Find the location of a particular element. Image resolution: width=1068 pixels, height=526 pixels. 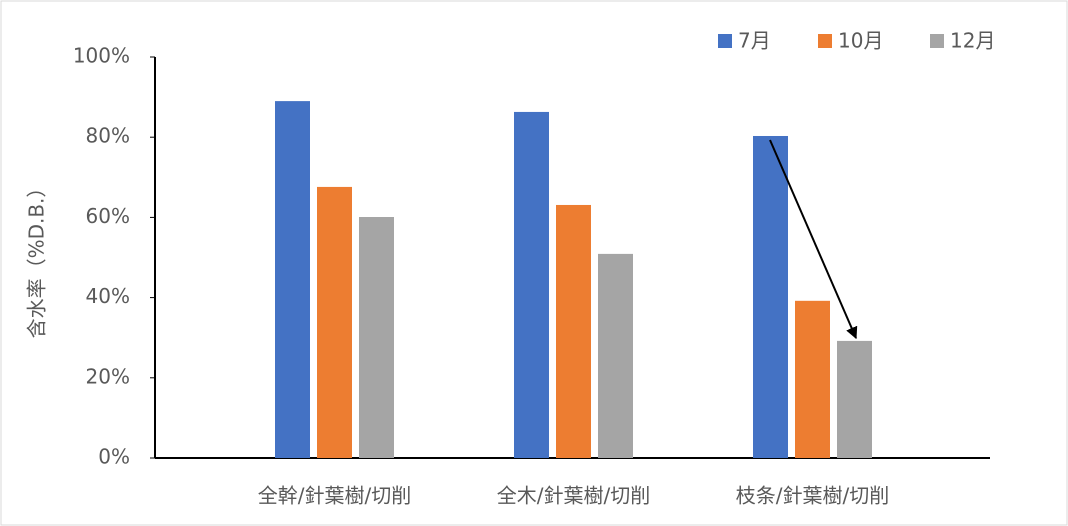

y-tick-label: 20% is located at coordinates (108, 376).